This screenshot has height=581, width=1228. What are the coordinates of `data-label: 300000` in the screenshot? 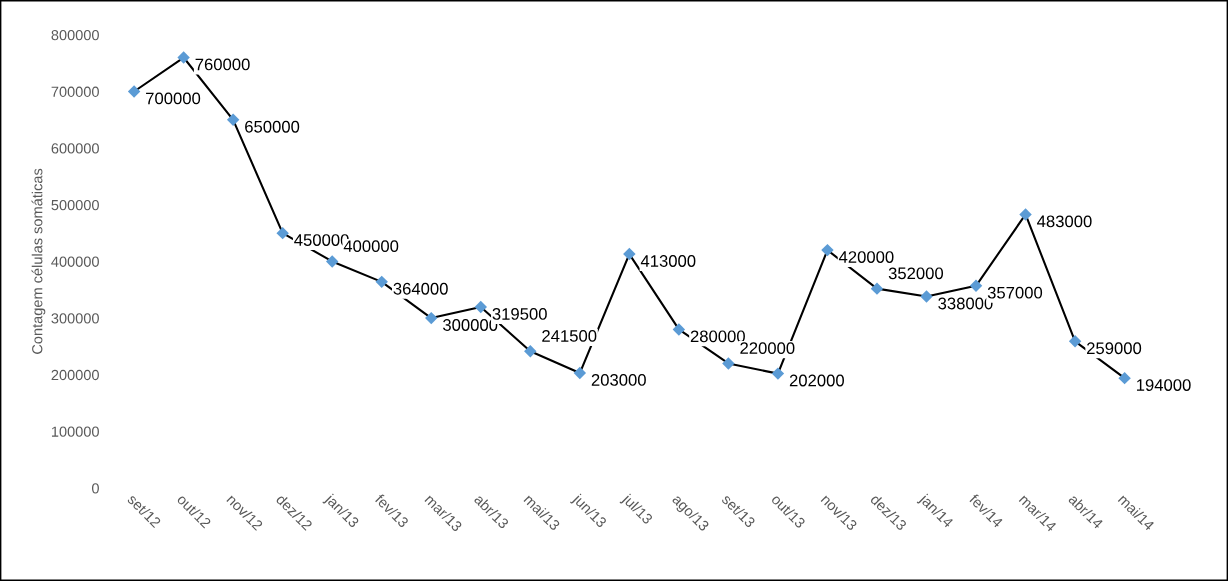 It's located at (470, 325).